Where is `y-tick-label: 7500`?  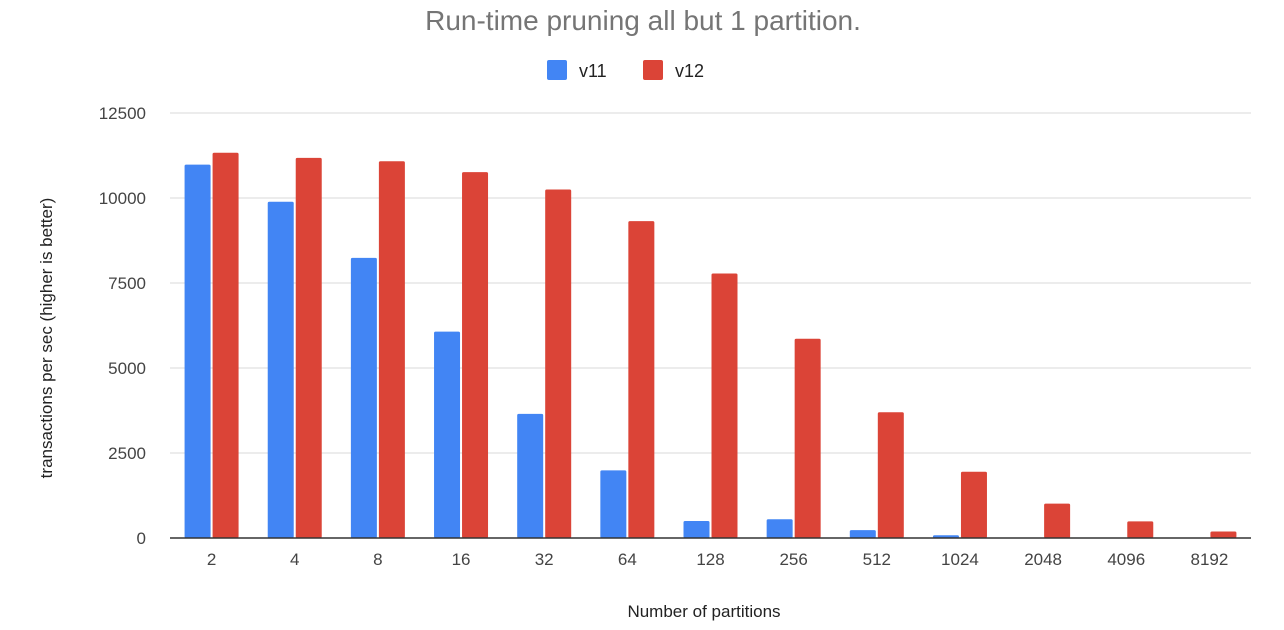 y-tick-label: 7500 is located at coordinates (127, 283).